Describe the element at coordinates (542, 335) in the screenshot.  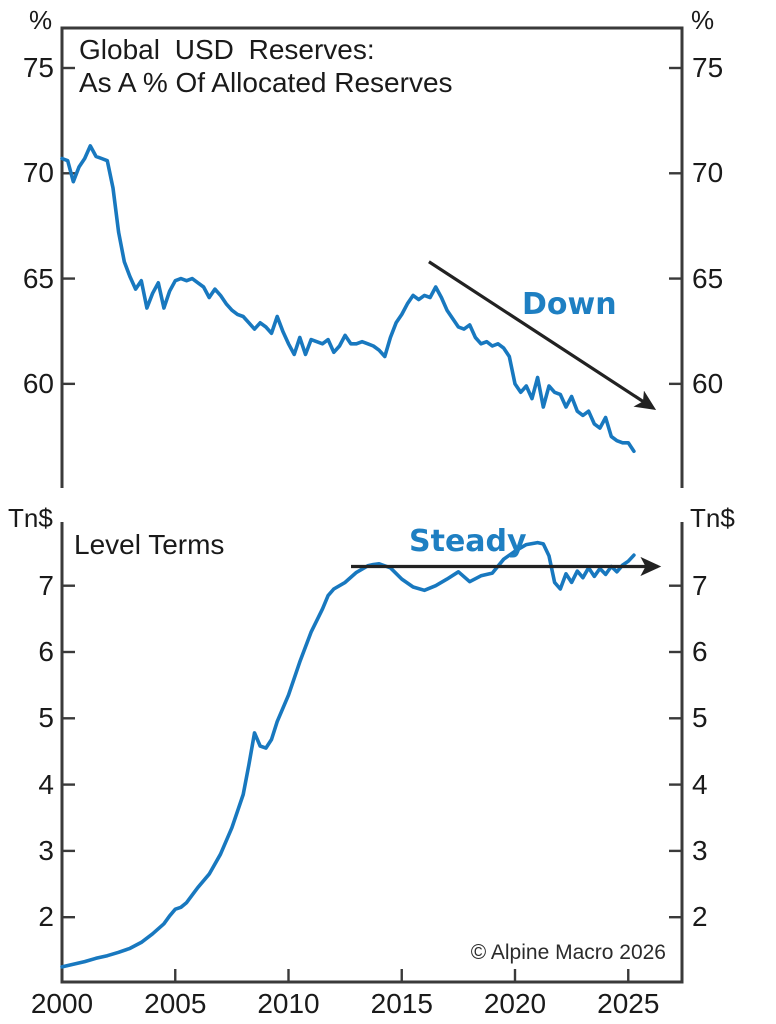
I see `down-trend-arrow` at that location.